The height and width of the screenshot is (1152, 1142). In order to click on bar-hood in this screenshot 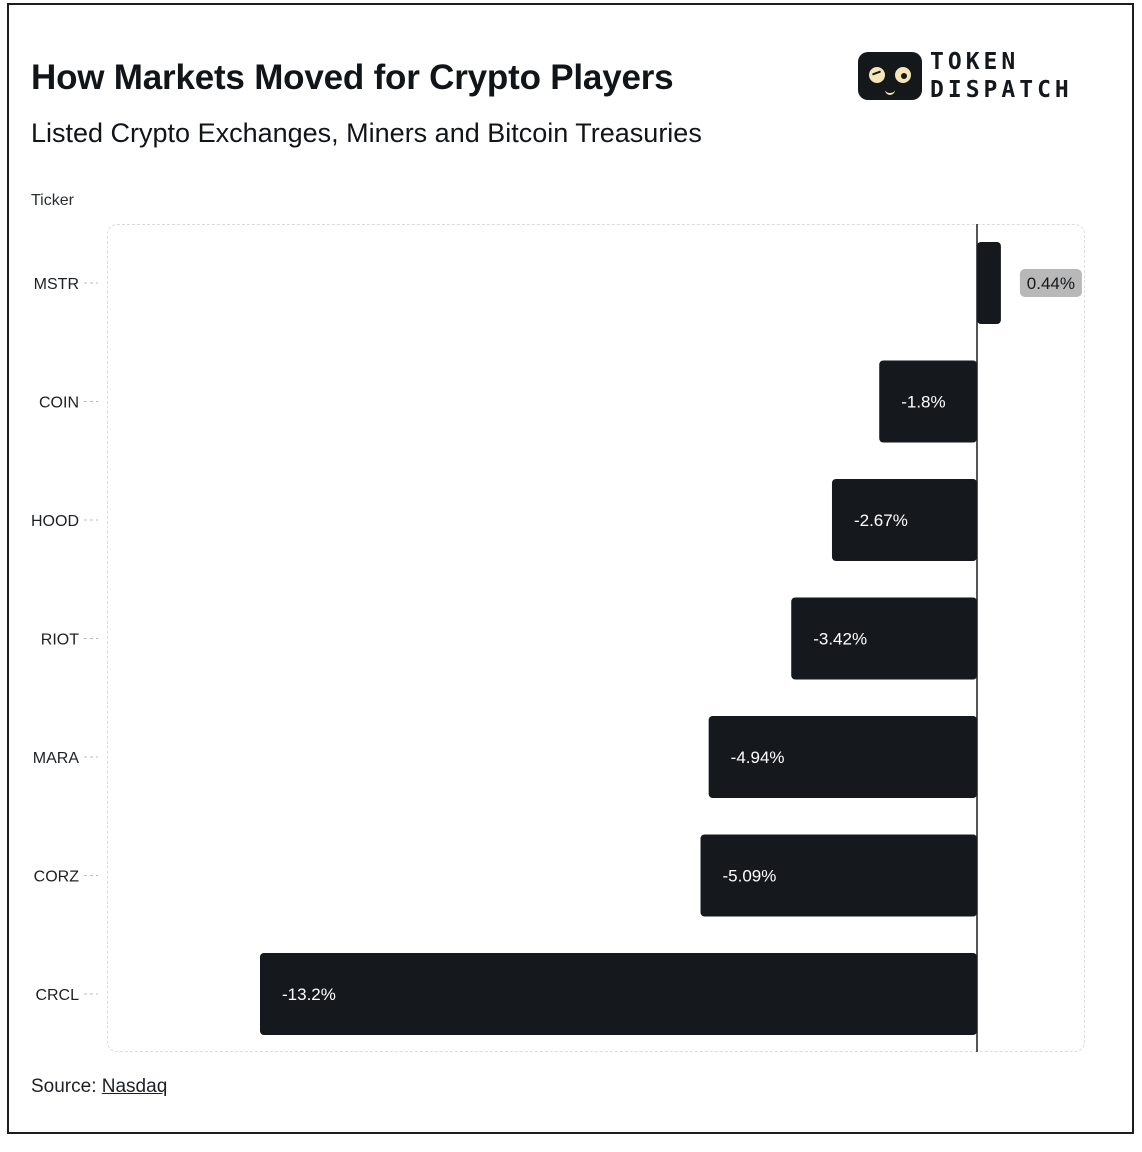, I will do `click(904, 520)`.